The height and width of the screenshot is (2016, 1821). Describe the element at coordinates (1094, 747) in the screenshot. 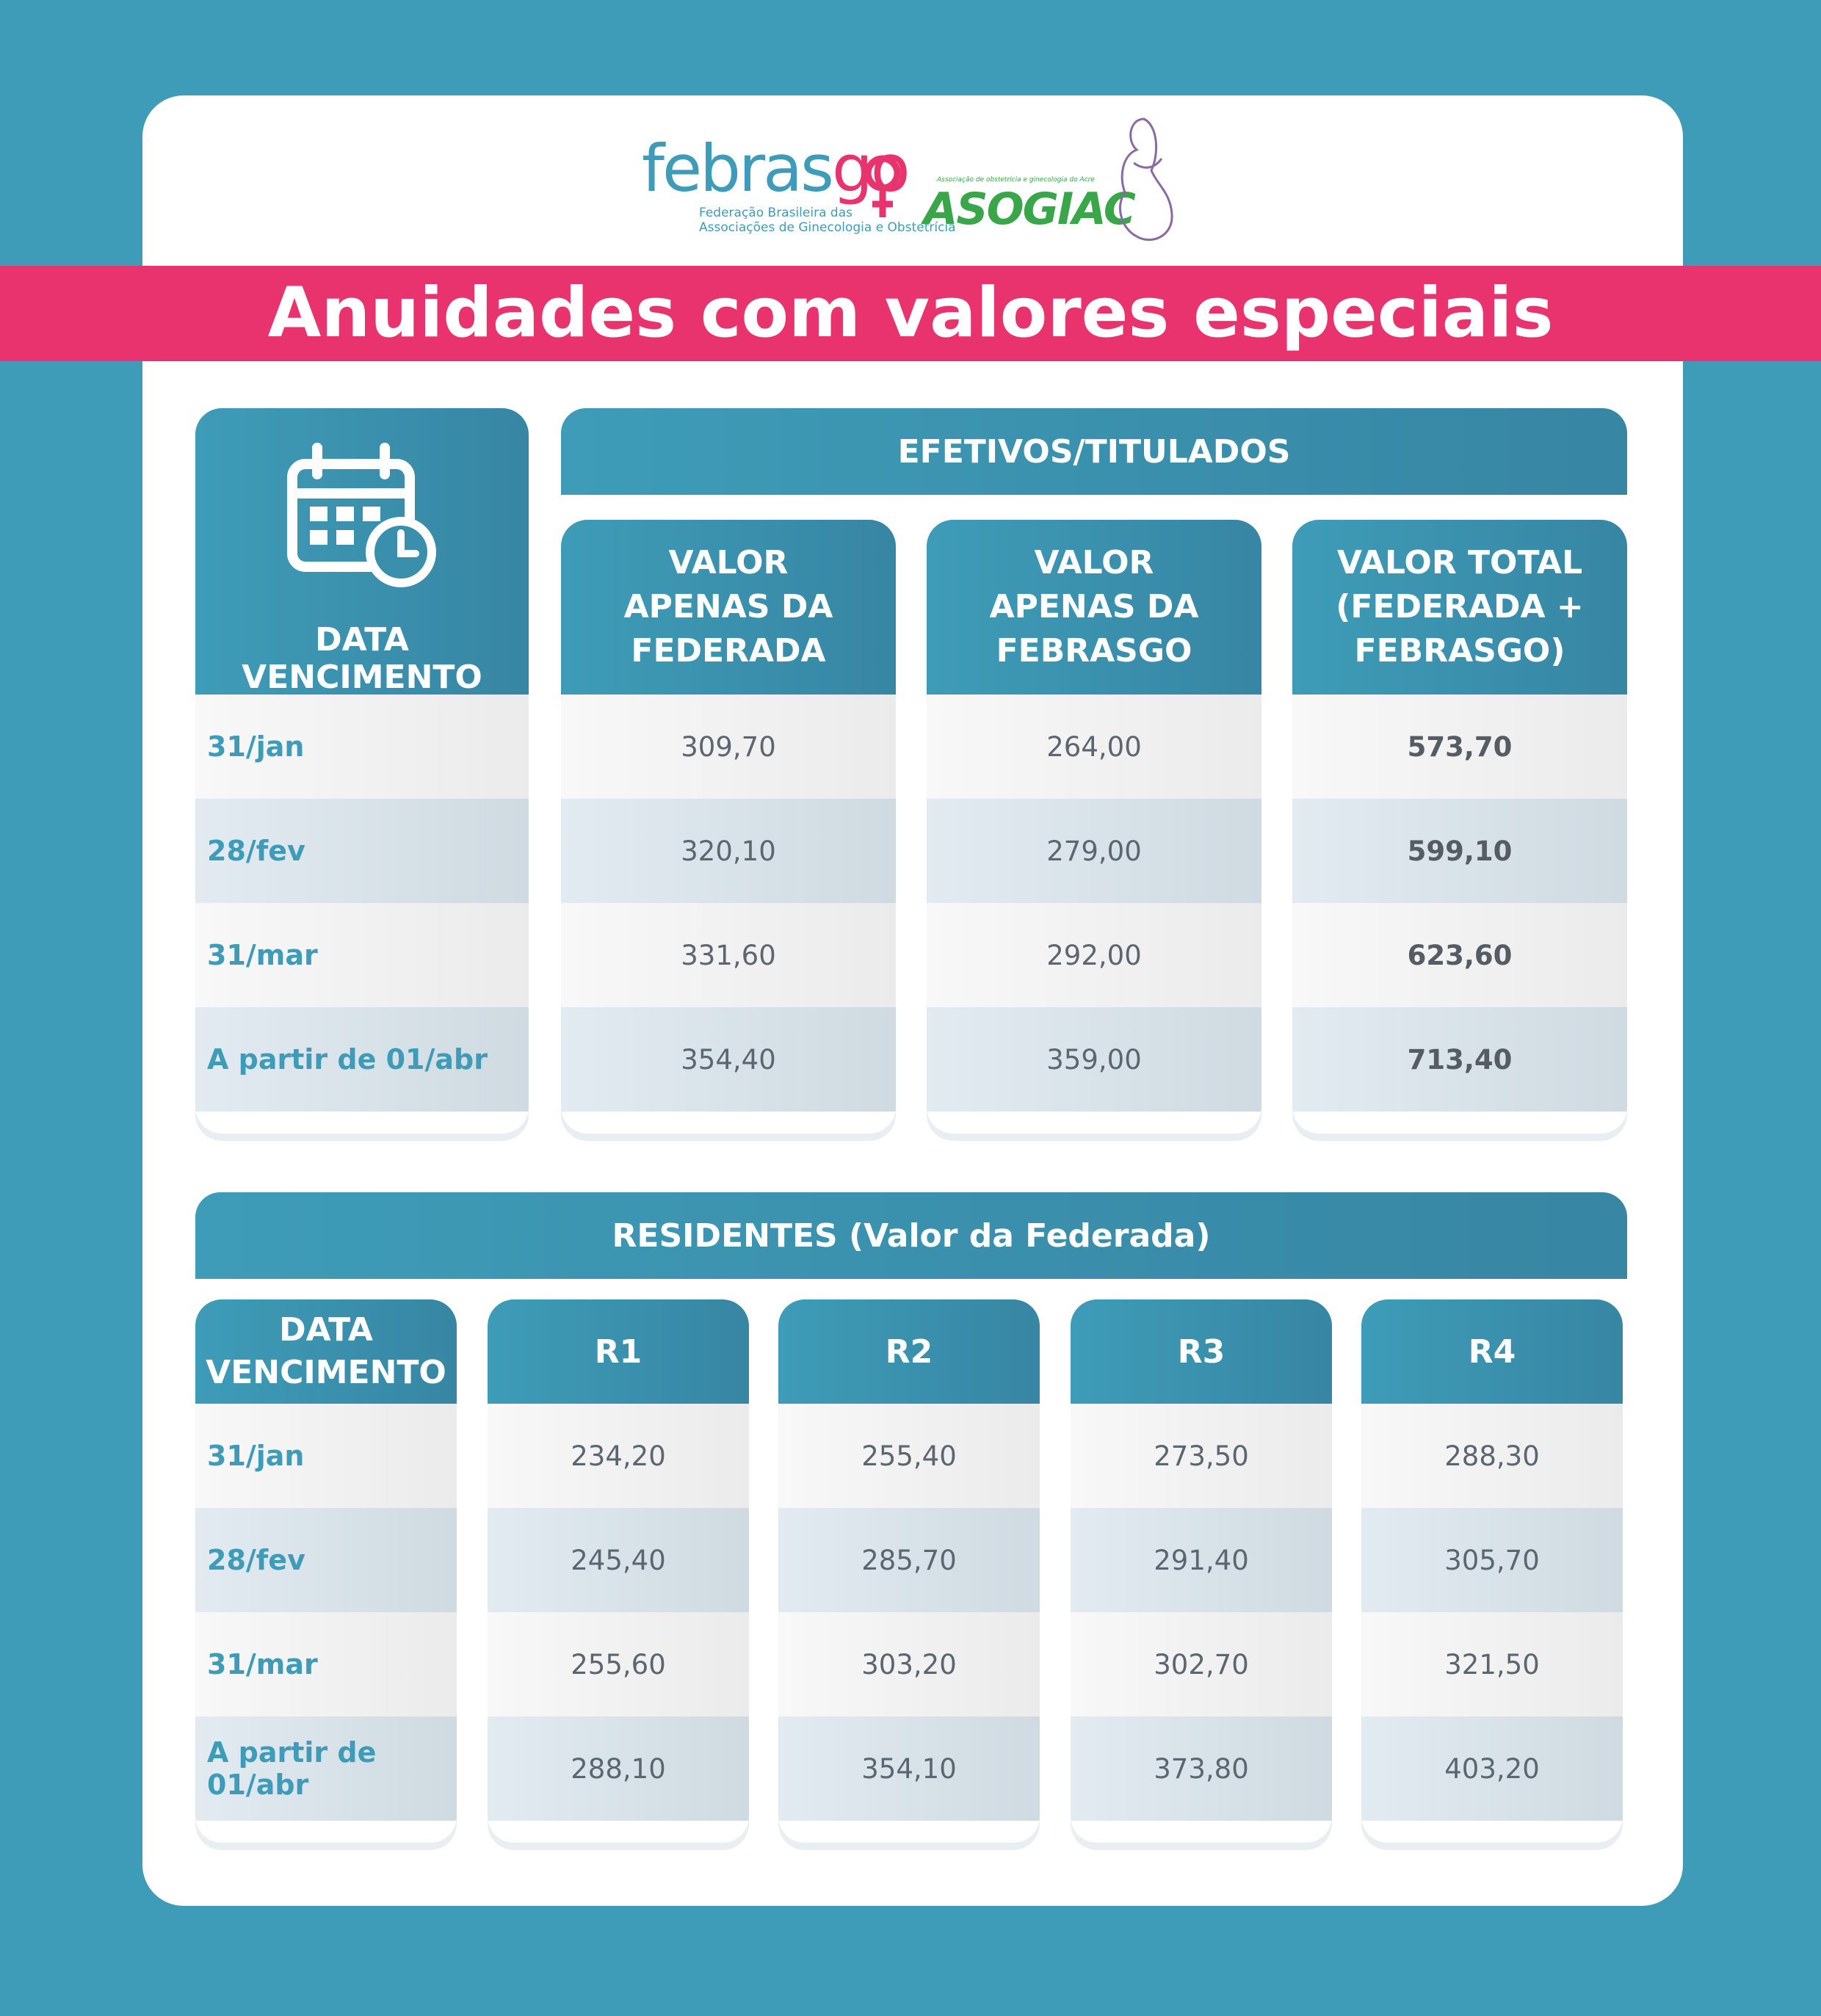

I see `table-cell: 264,00` at that location.